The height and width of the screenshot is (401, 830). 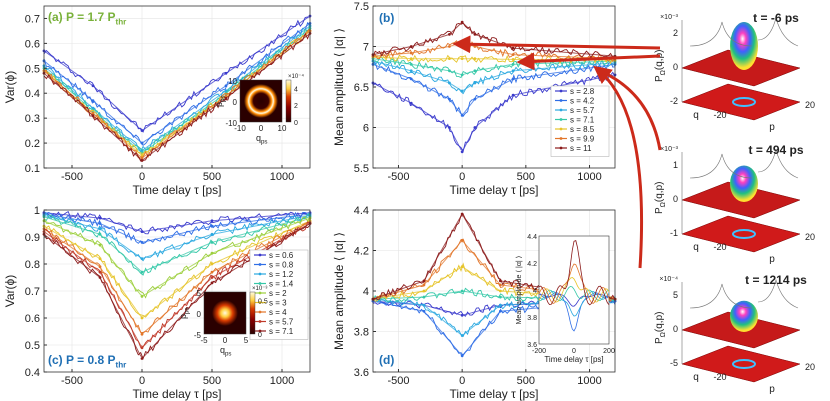 What do you see at coordinates (81, 17) in the screenshot?
I see `panel-label-main: (a) P = 1.7 P` at bounding box center [81, 17].